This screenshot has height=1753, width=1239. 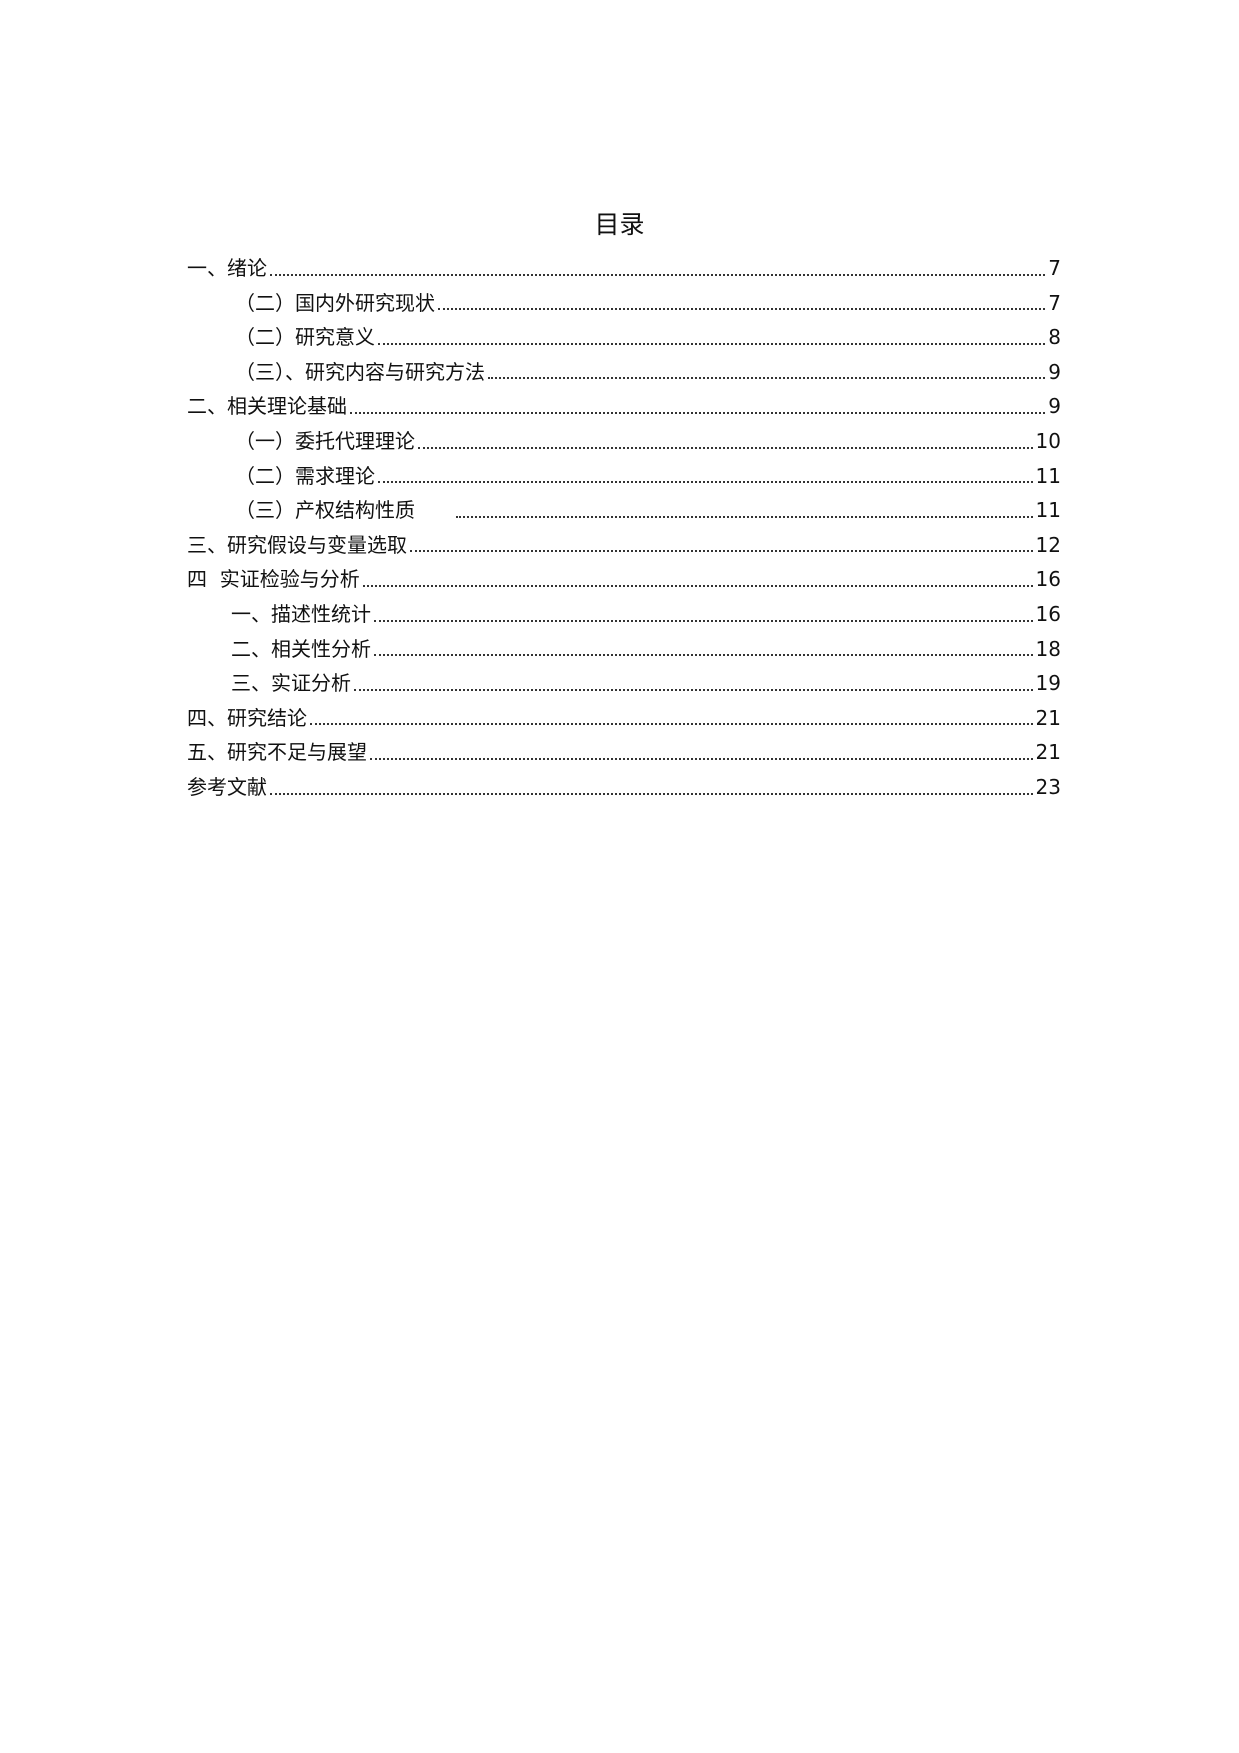 What do you see at coordinates (624, 406) in the screenshot?
I see `toc-entry: 二、相关理论基础 9` at bounding box center [624, 406].